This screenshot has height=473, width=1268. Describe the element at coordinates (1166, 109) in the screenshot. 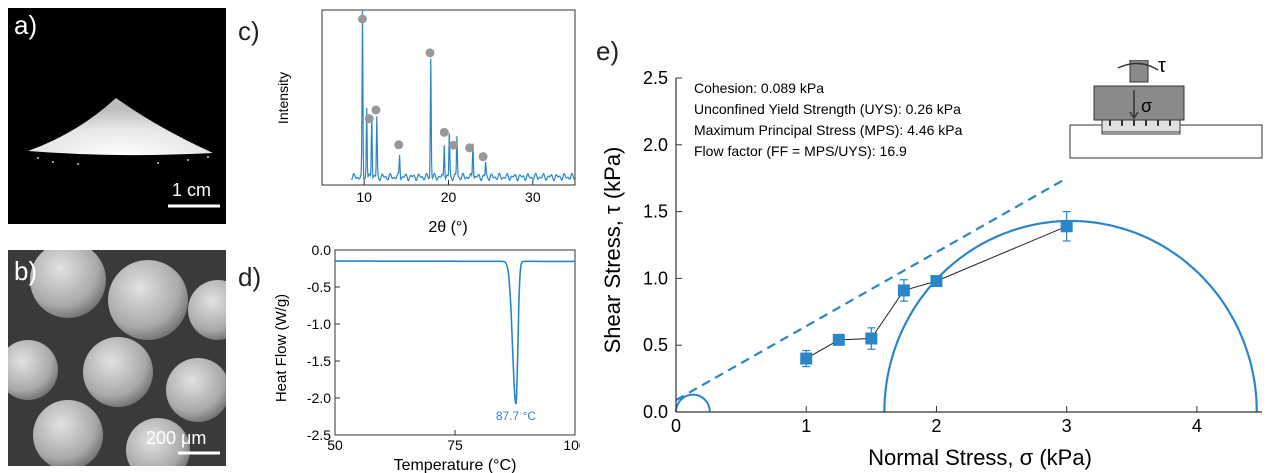

I see `shear-cell-schematic-icon: τ σ` at that location.